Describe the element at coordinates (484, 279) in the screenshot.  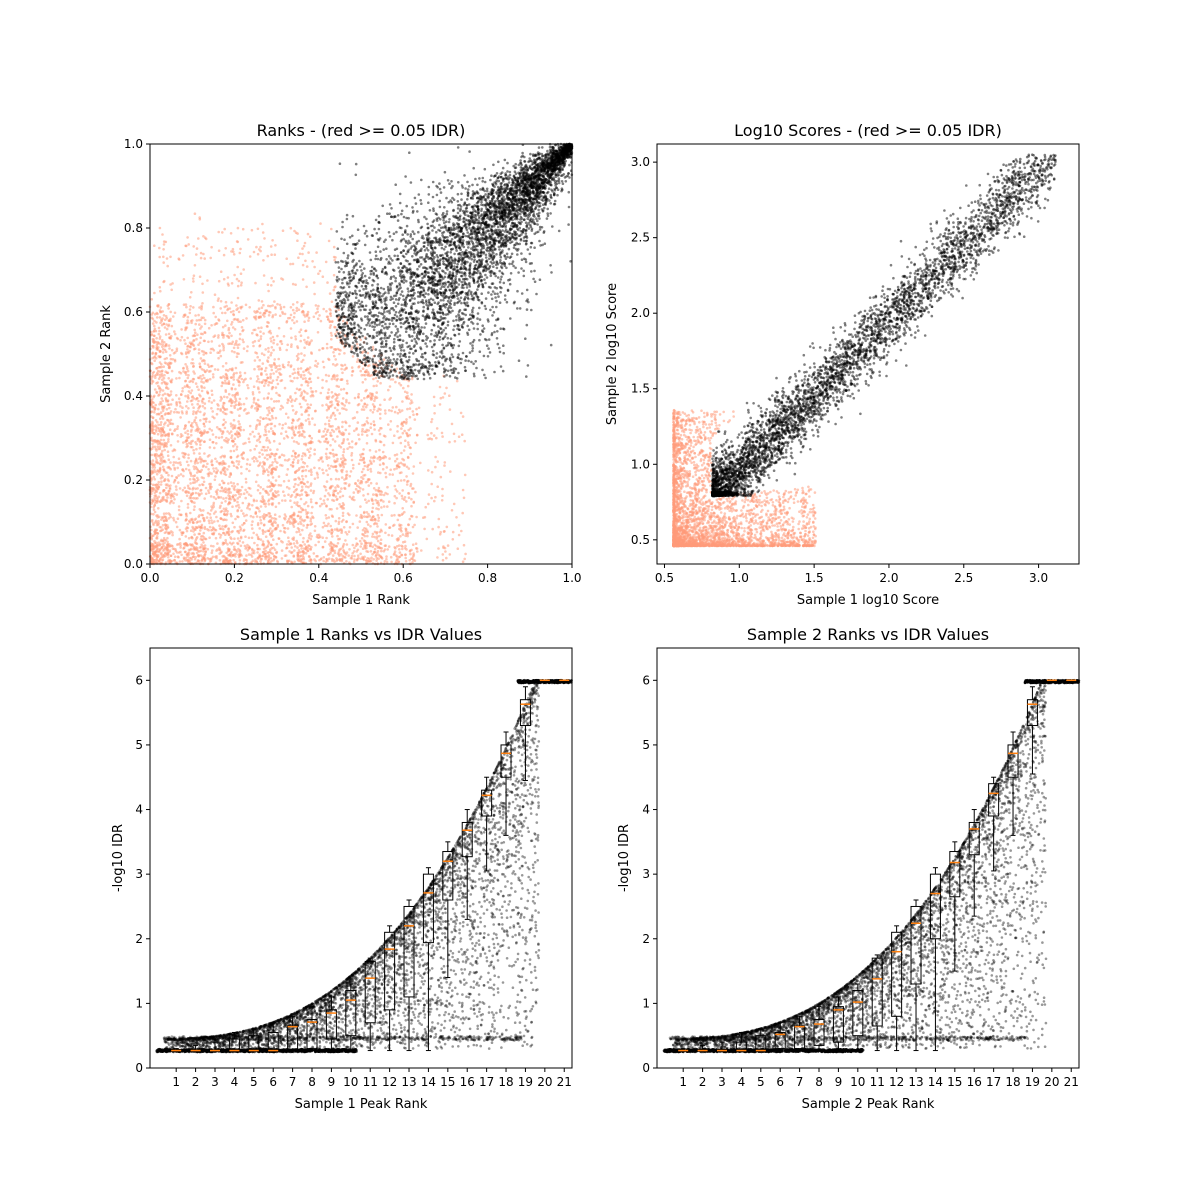
I see `ranks-high-idr-point` at that location.